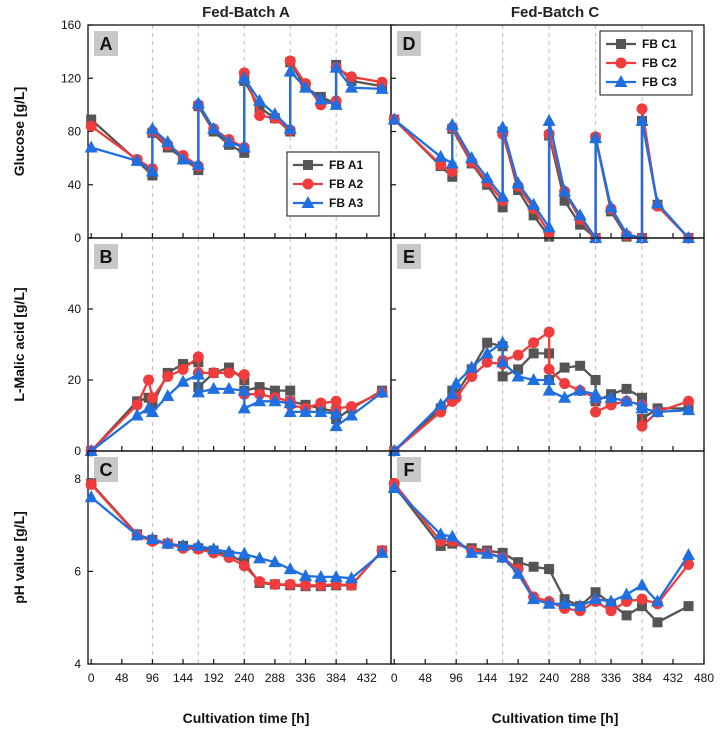 Image resolution: width=720 pixels, height=734 pixels. What do you see at coordinates (77, 238) in the screenshot?
I see `y-tick-label: 0` at bounding box center [77, 238].